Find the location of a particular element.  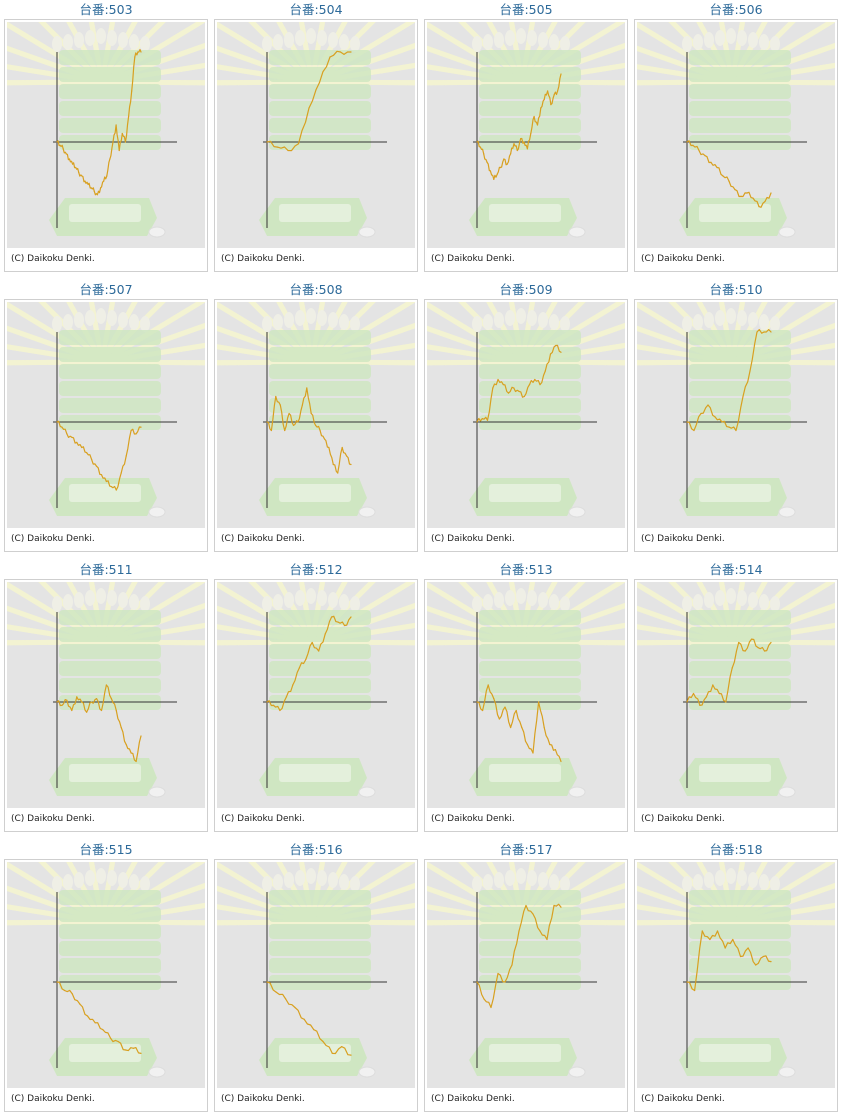

machine-title-link: 台番:518 is located at coordinates (736, 849).